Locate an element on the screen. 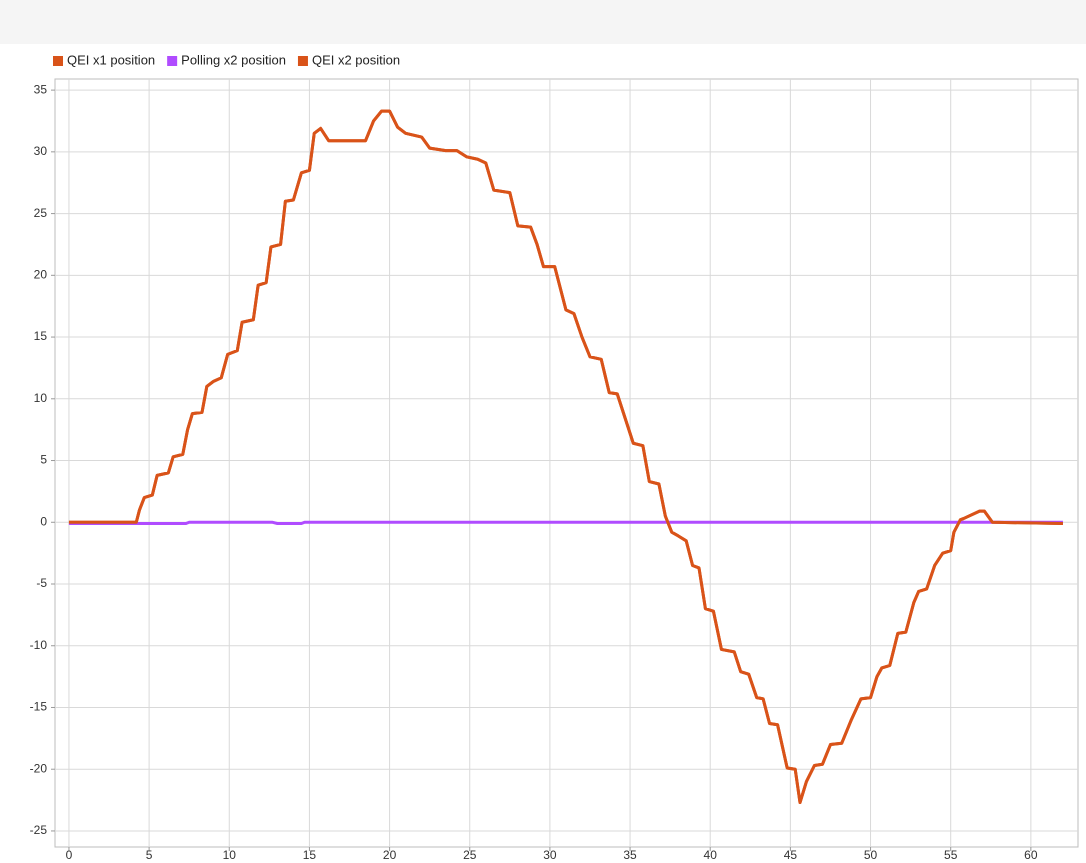 The image size is (1086, 863). x-tick-label: 55 is located at coordinates (951, 855).